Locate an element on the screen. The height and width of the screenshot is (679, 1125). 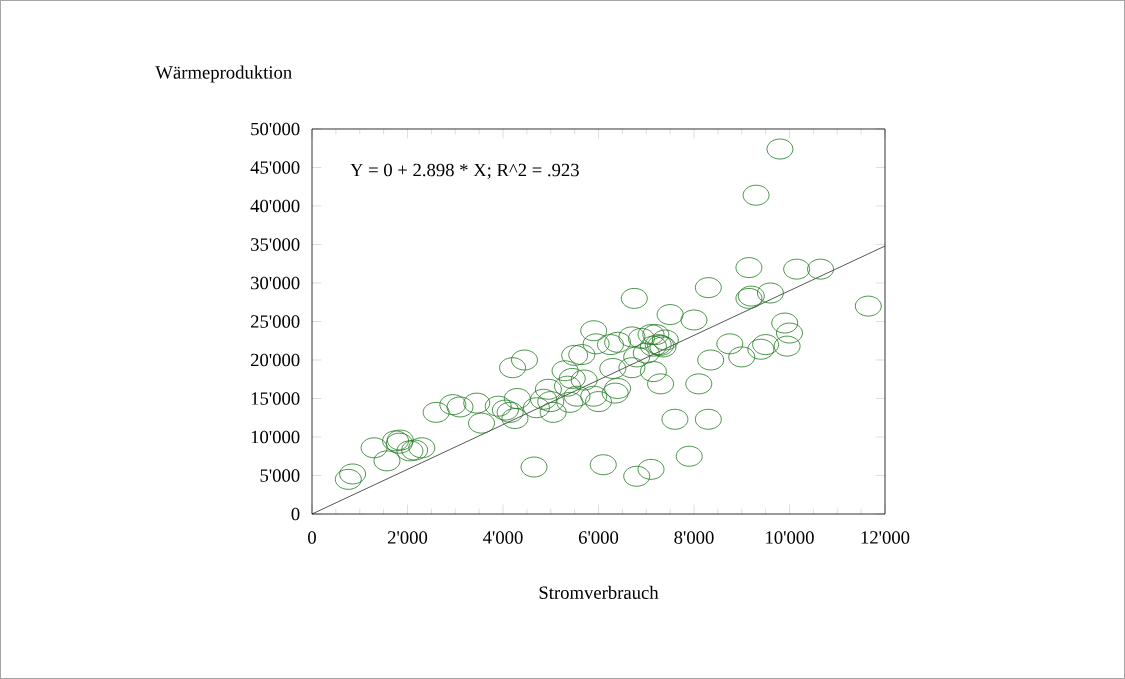
y-tick-label: 45'000 is located at coordinates (275, 167).